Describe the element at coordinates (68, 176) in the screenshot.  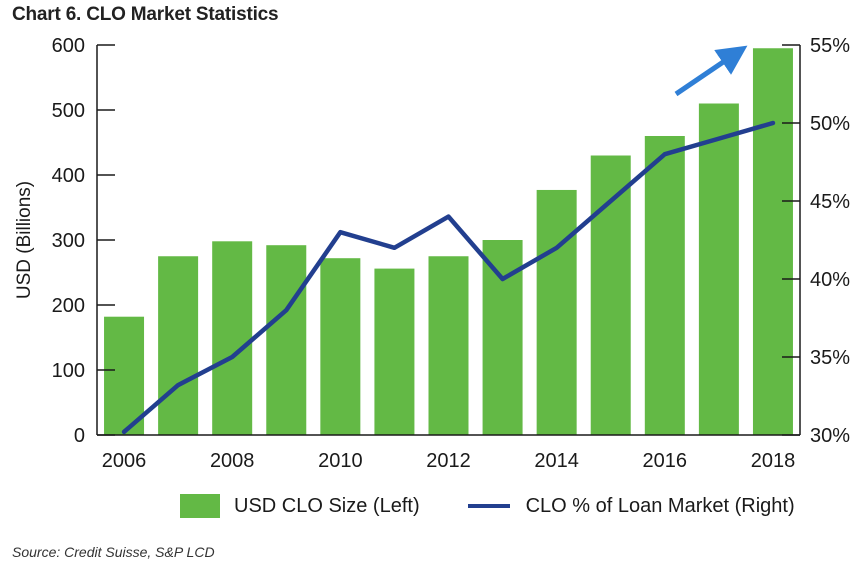
I see `left-tick-label: 400` at that location.